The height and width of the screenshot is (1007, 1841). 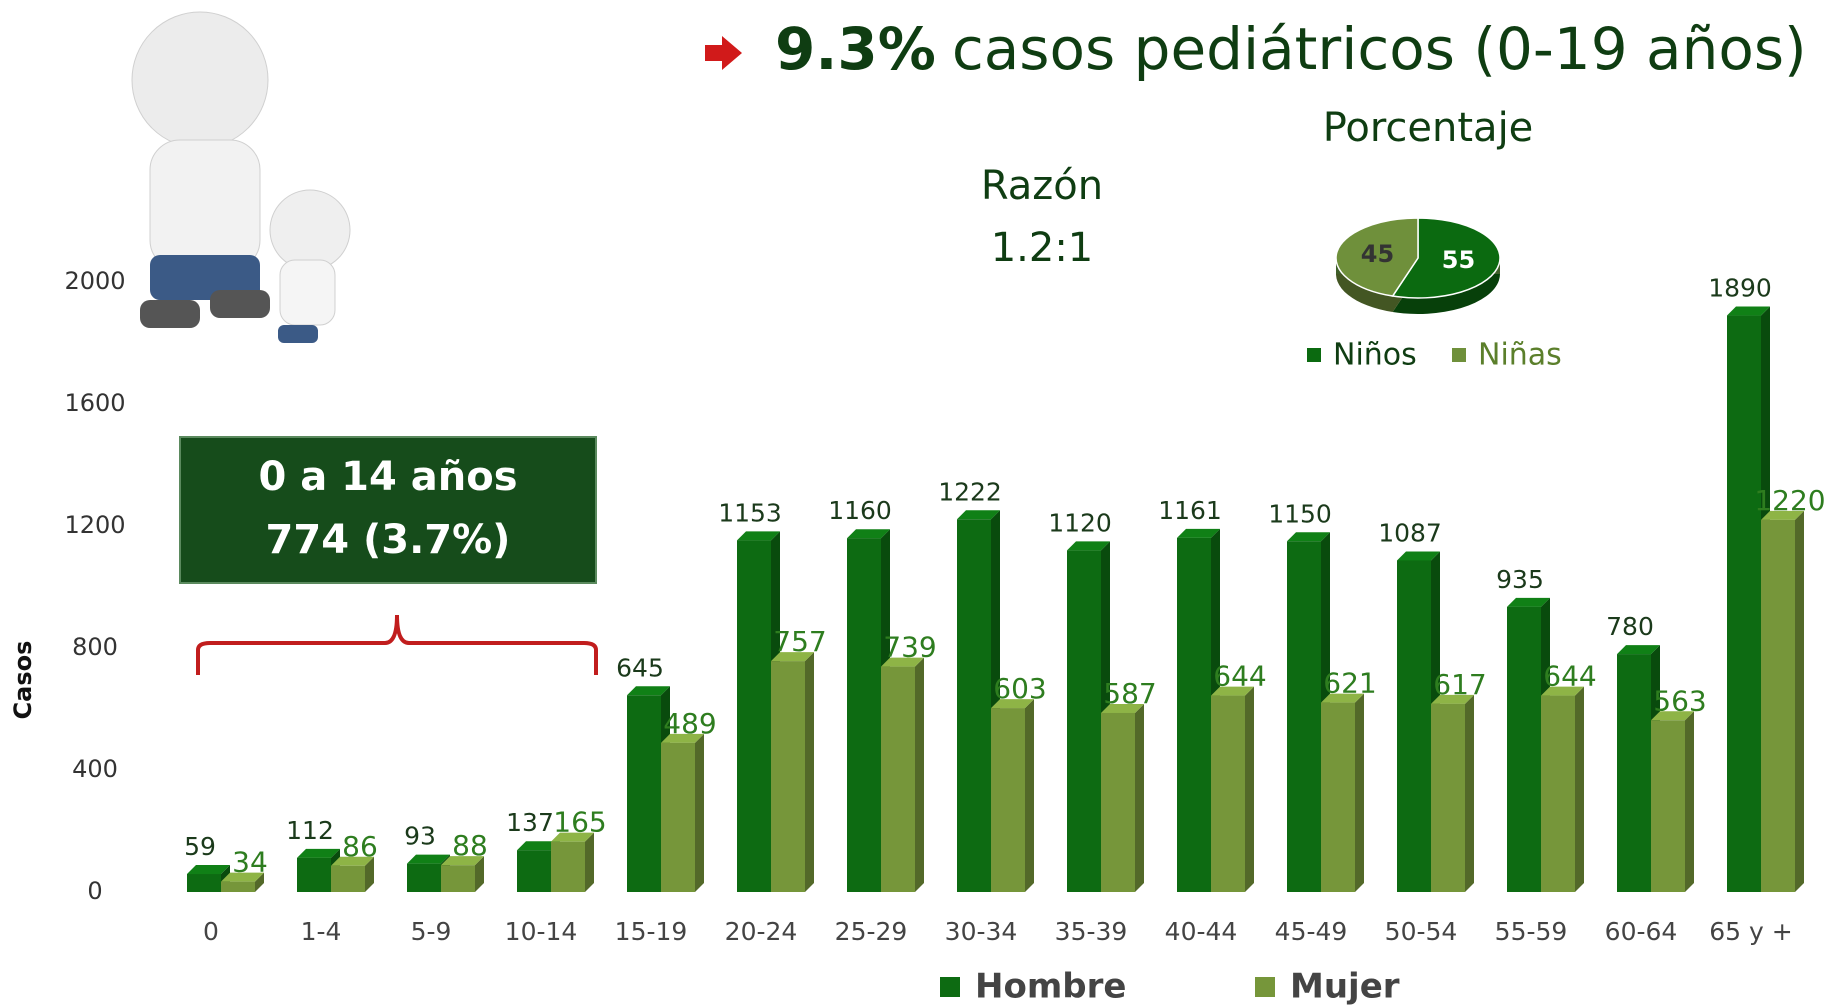 What do you see at coordinates (761, 931) in the screenshot?
I see `x-tick-label: 20-24` at bounding box center [761, 931].